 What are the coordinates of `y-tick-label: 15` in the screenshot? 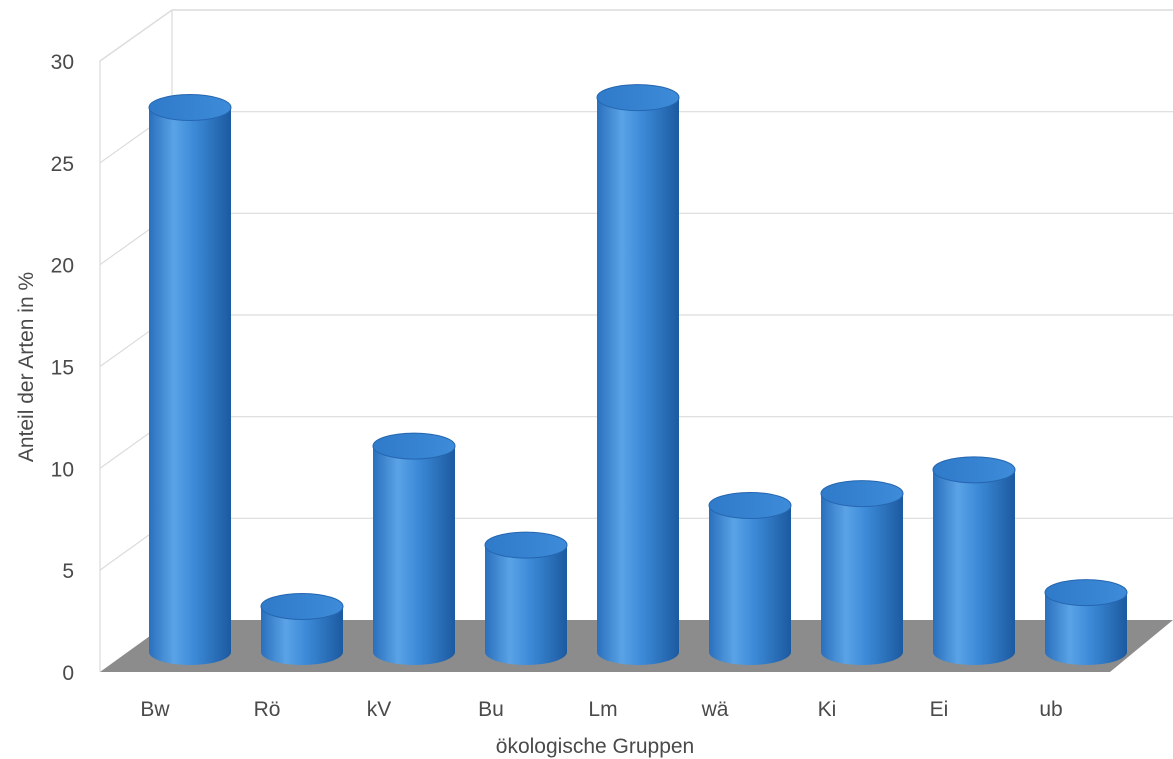 It's located at (62, 368).